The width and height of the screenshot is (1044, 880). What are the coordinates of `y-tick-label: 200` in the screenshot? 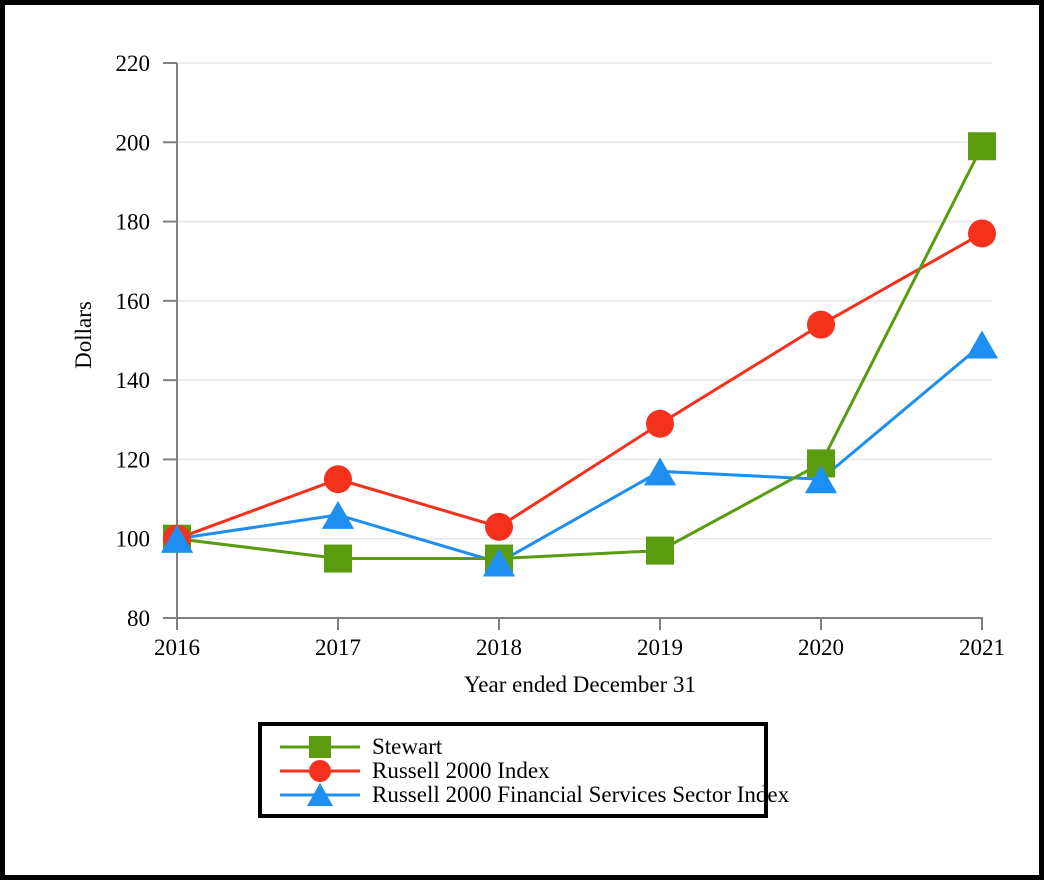 It's located at (133, 142).